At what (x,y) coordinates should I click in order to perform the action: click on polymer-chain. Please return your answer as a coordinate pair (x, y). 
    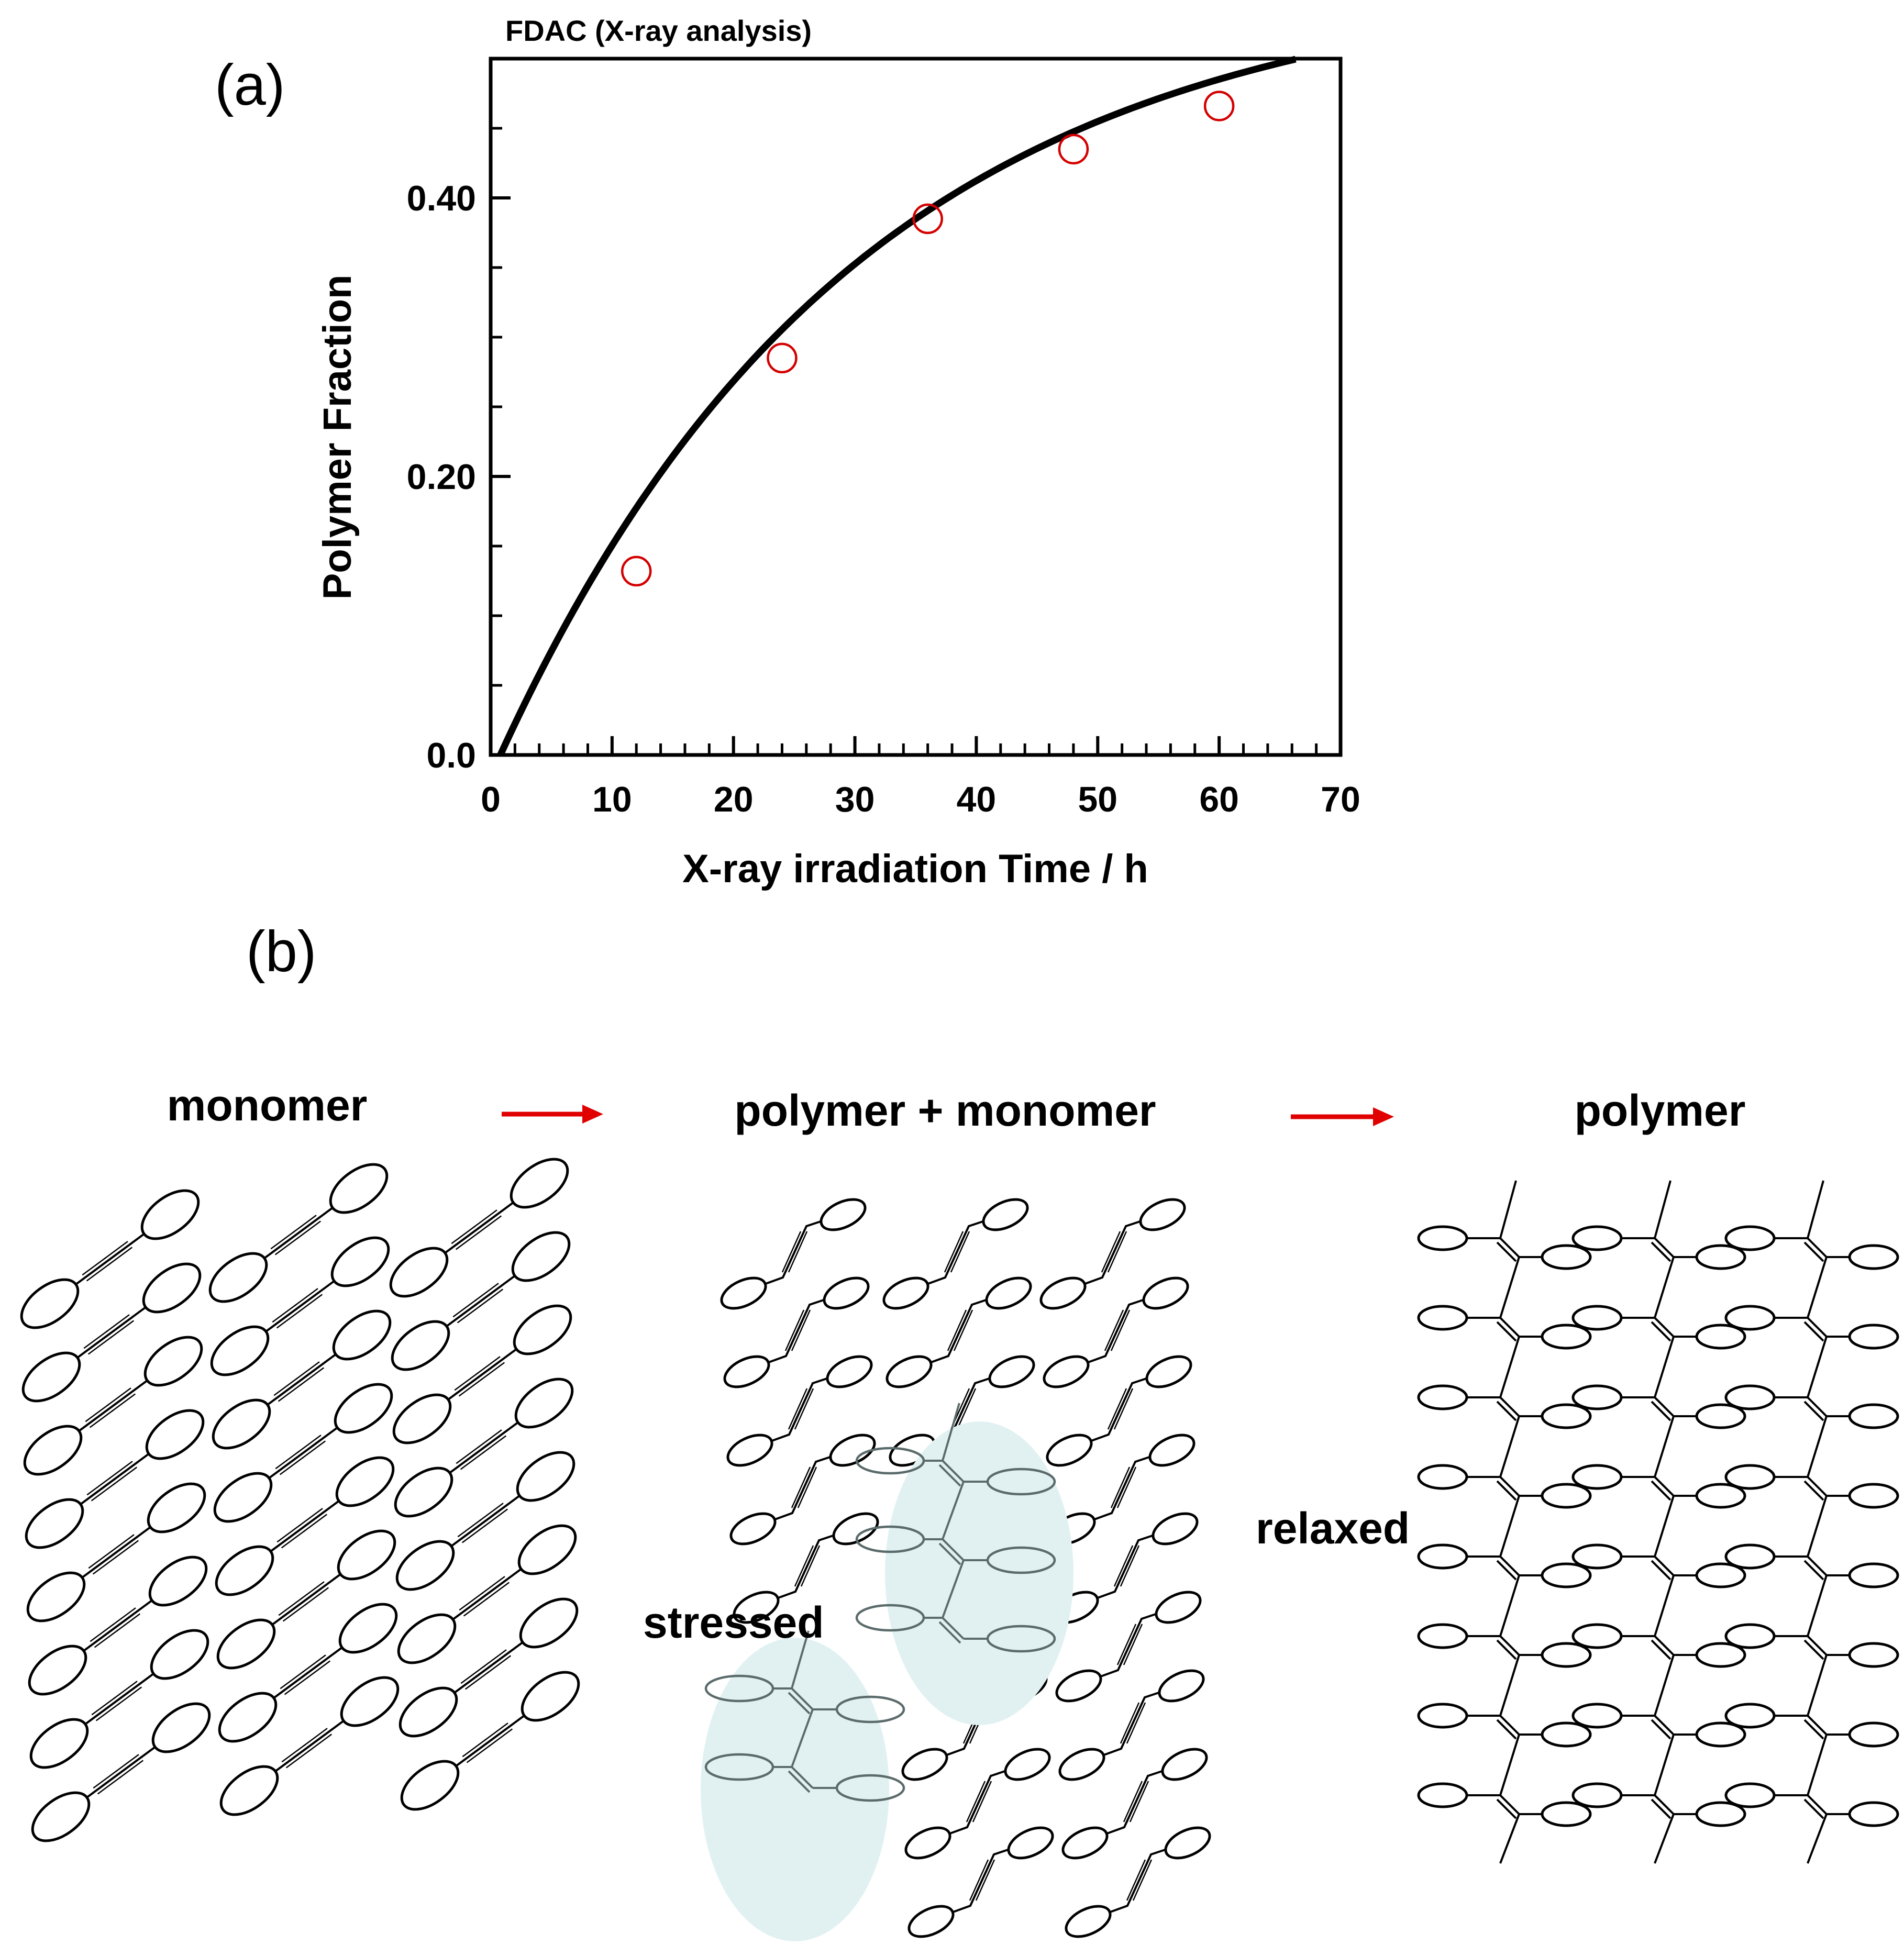
    Looking at the image, I should click on (1659, 1522).